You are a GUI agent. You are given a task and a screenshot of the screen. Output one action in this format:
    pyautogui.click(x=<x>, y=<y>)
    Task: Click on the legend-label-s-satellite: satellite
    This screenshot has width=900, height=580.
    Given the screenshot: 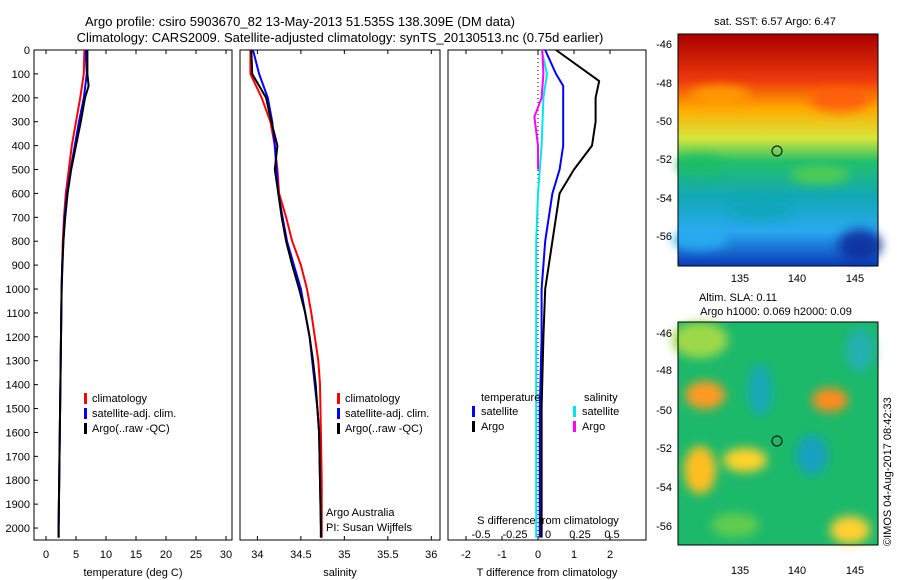 What is the action you would take?
    pyautogui.click(x=600, y=412)
    